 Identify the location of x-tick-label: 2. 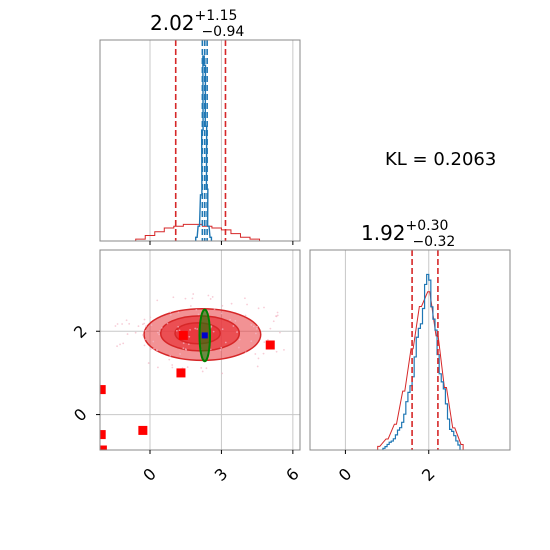
(428, 474).